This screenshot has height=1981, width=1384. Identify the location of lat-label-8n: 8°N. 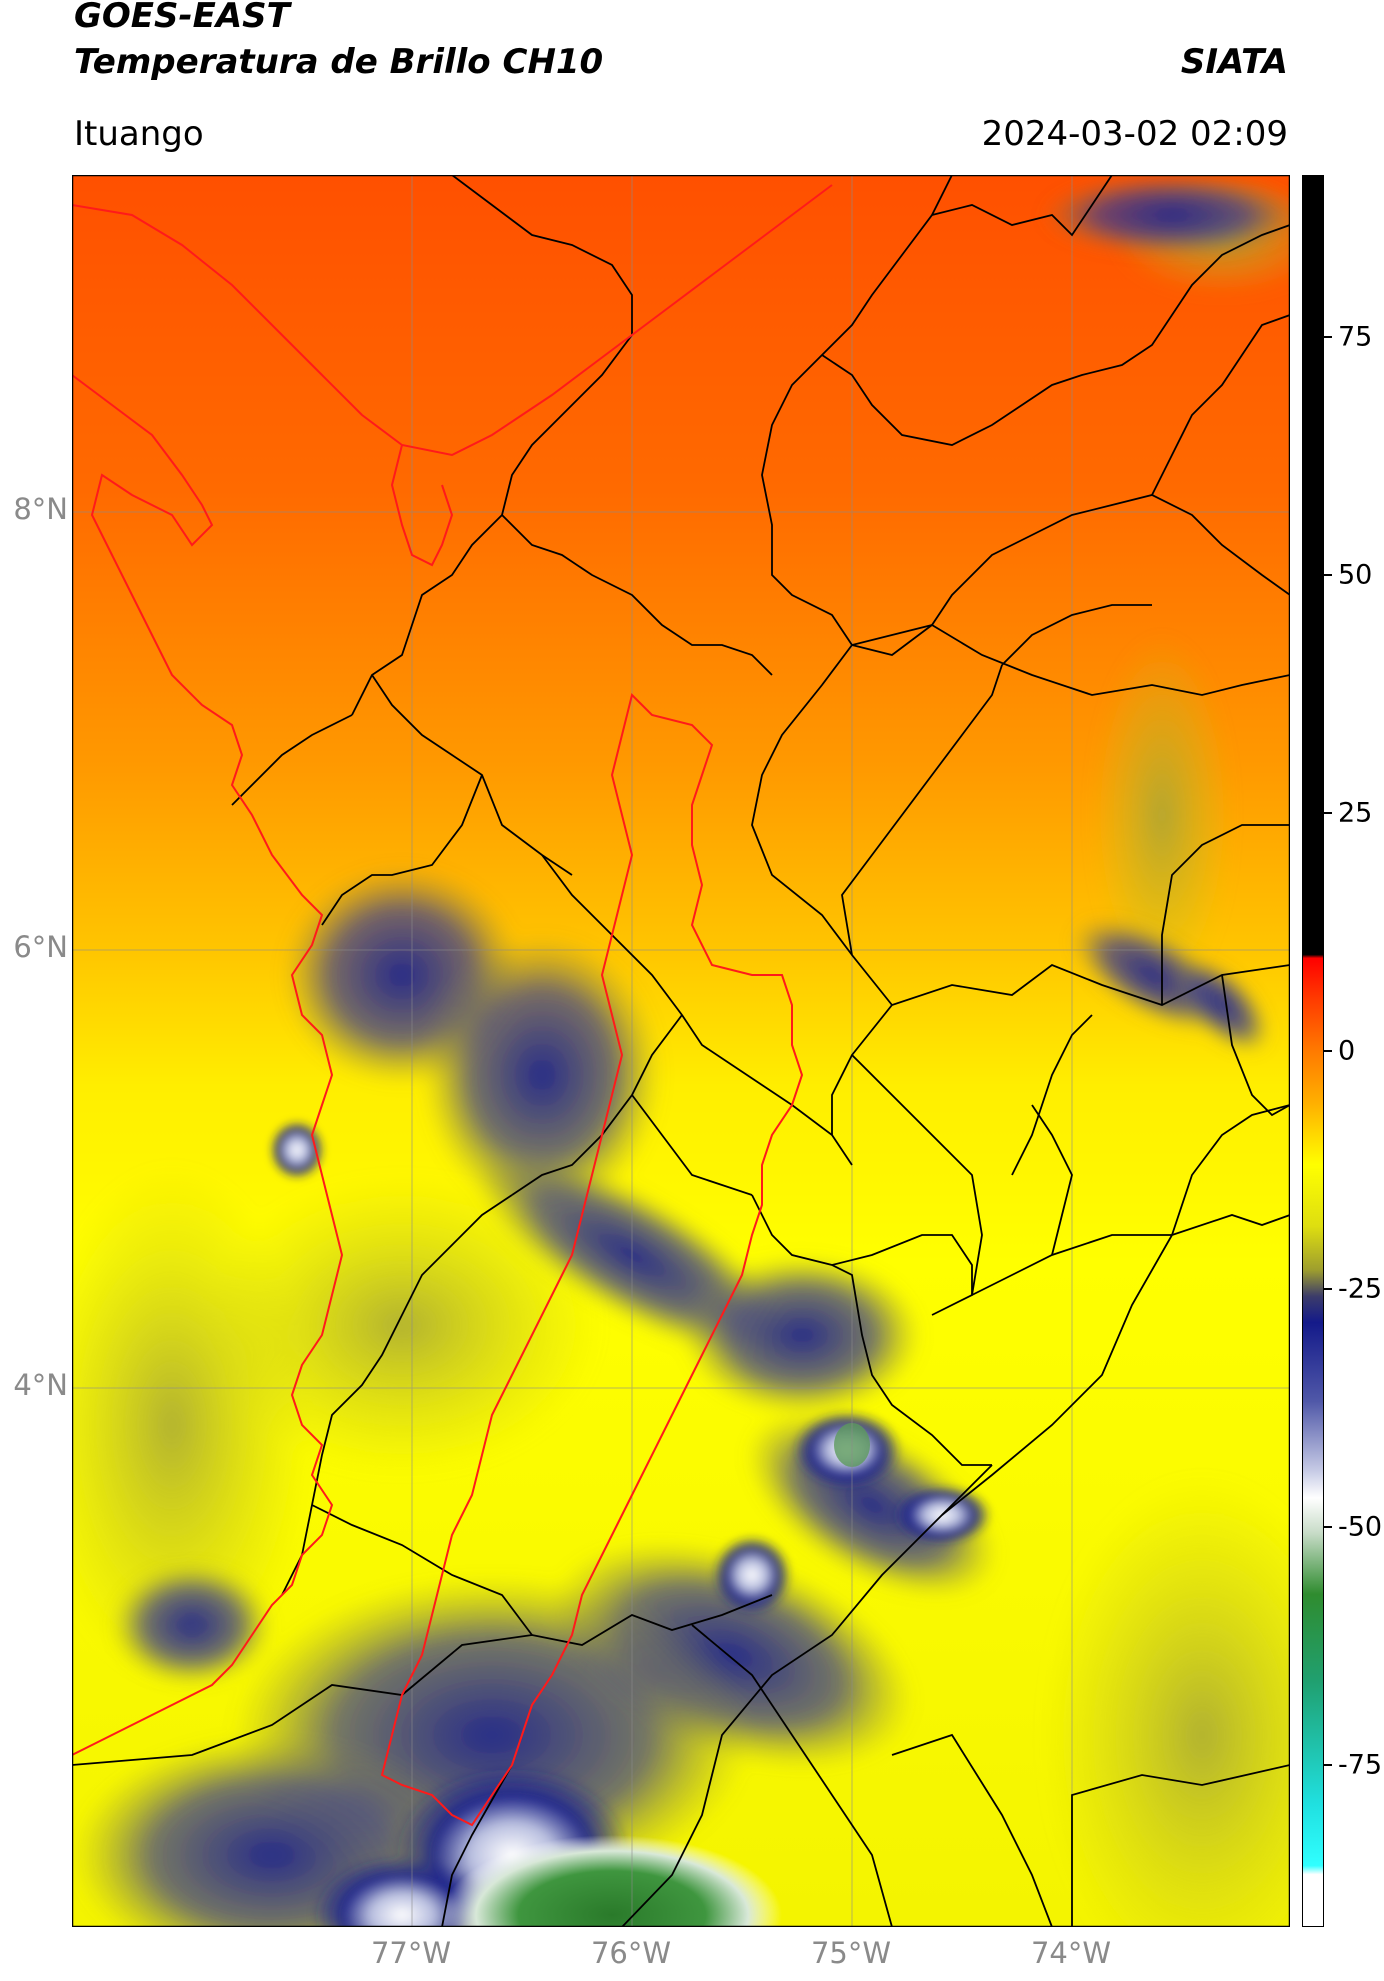
(40, 509).